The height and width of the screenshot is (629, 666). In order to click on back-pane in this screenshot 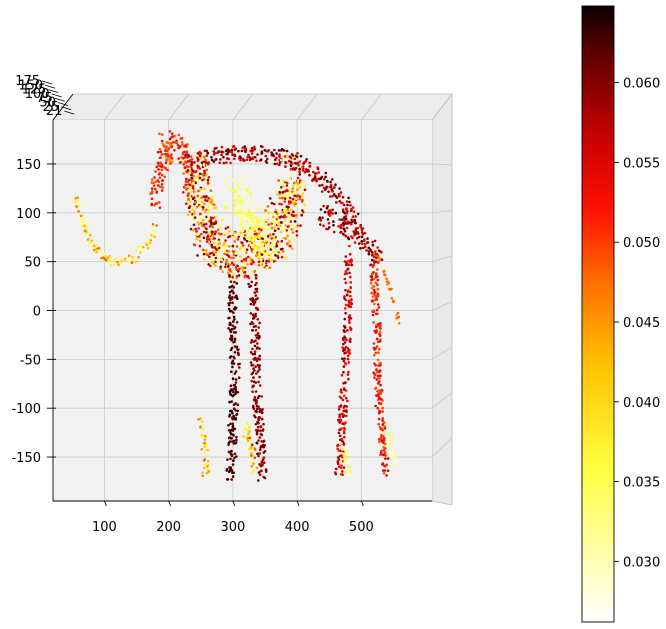, I will do `click(252, 107)`.